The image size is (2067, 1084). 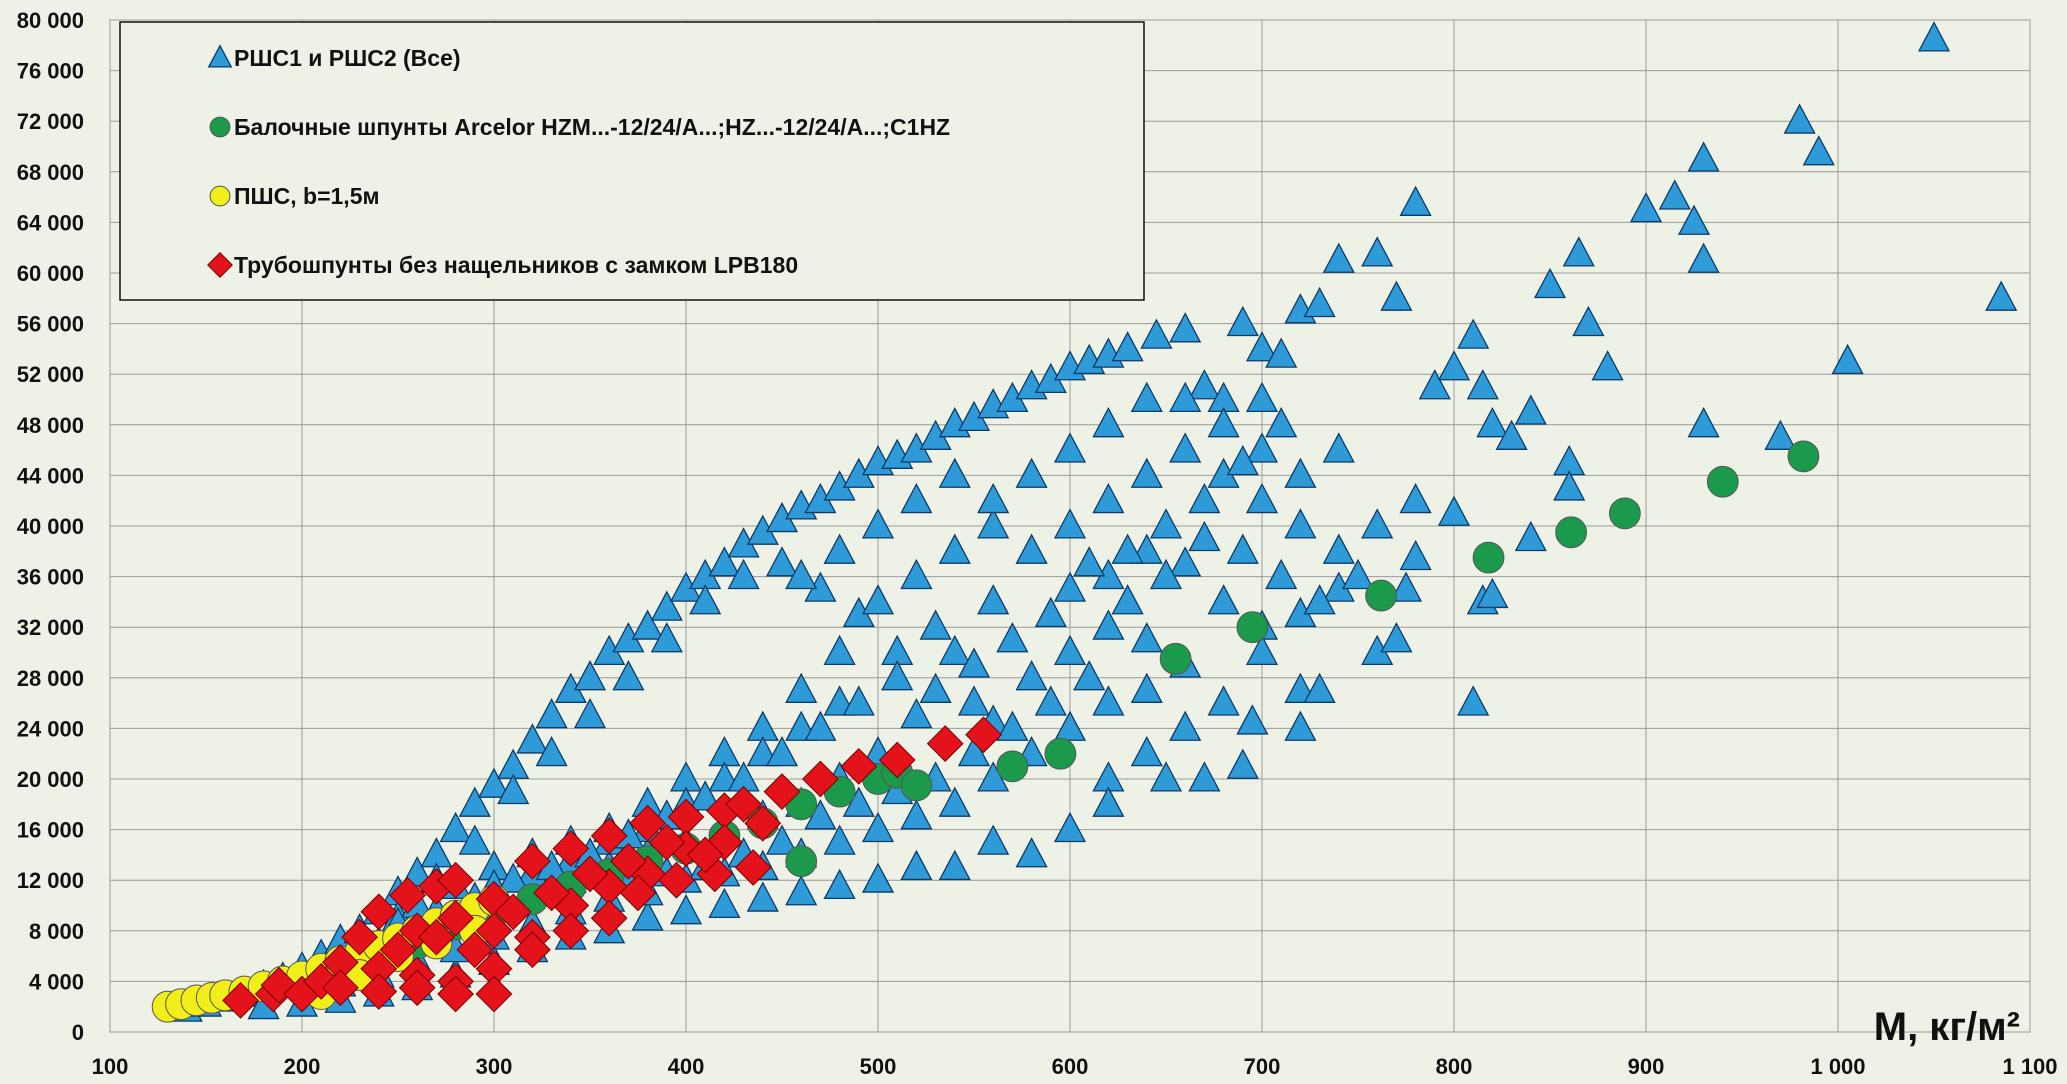 What do you see at coordinates (1262, 1066) in the screenshot?
I see `x-tick-label: 700` at bounding box center [1262, 1066].